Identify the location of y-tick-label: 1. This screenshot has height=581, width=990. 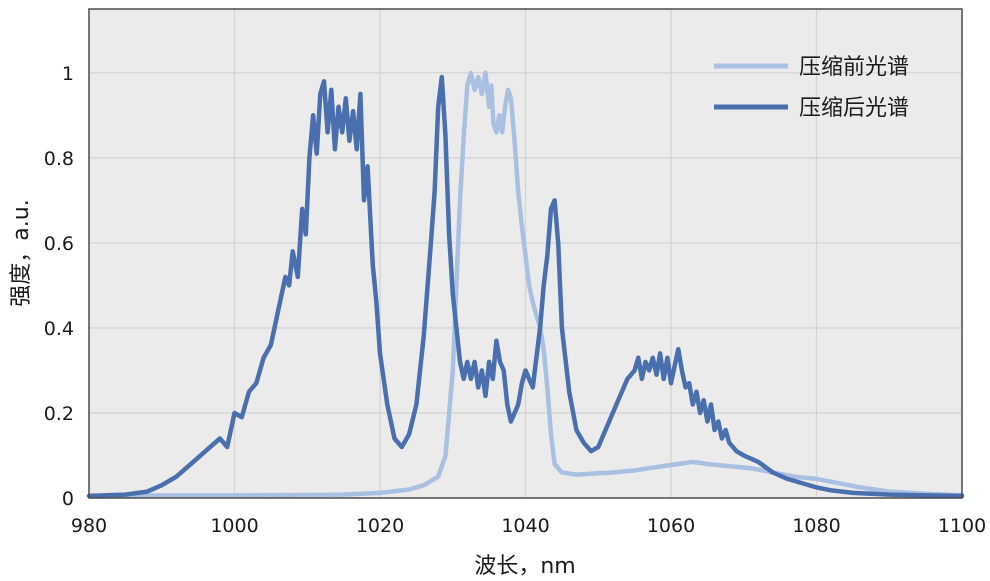
(68, 74).